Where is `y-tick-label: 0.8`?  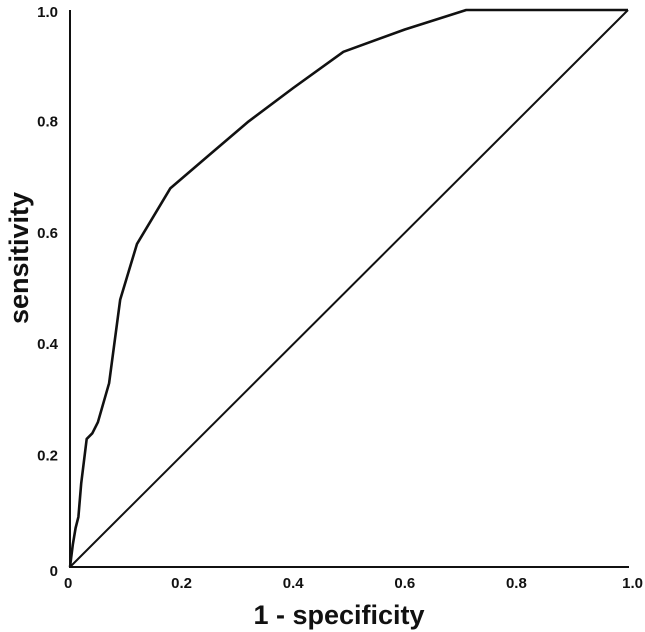
y-tick-label: 0.8 is located at coordinates (47, 121).